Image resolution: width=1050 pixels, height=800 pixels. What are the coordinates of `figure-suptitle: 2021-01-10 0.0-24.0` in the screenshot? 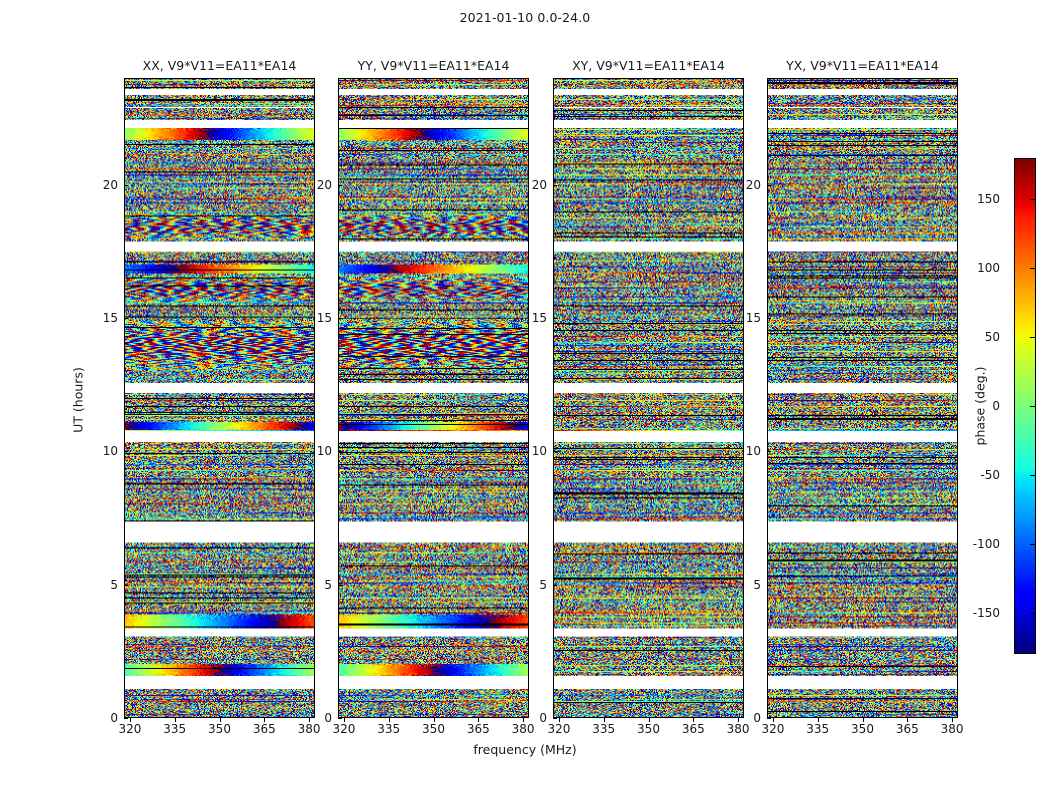 It's located at (525, 17).